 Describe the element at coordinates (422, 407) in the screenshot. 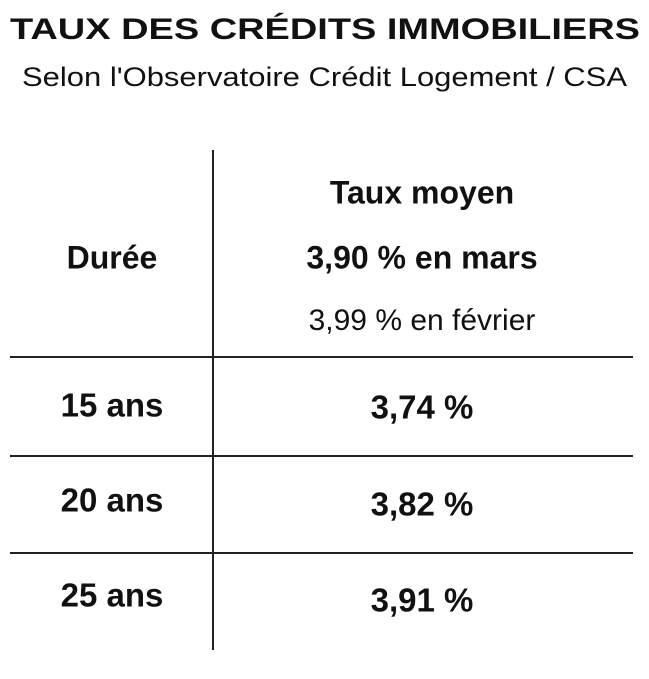

I see `rate-cell: 3,74 %` at that location.